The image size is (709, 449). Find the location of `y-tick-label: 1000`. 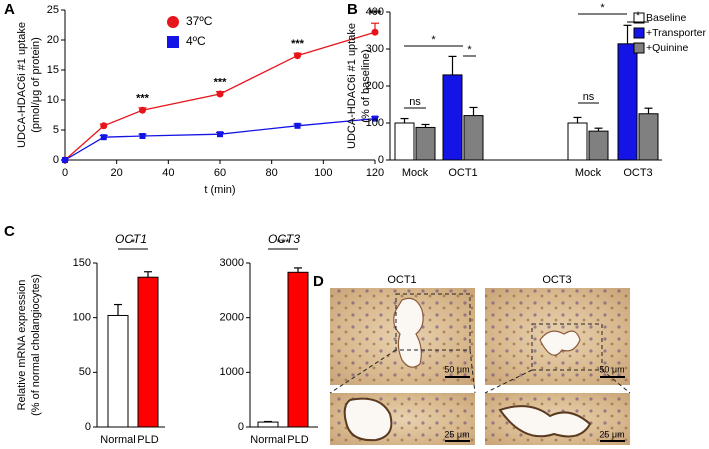

y-tick-label: 1000 is located at coordinates (232, 372).